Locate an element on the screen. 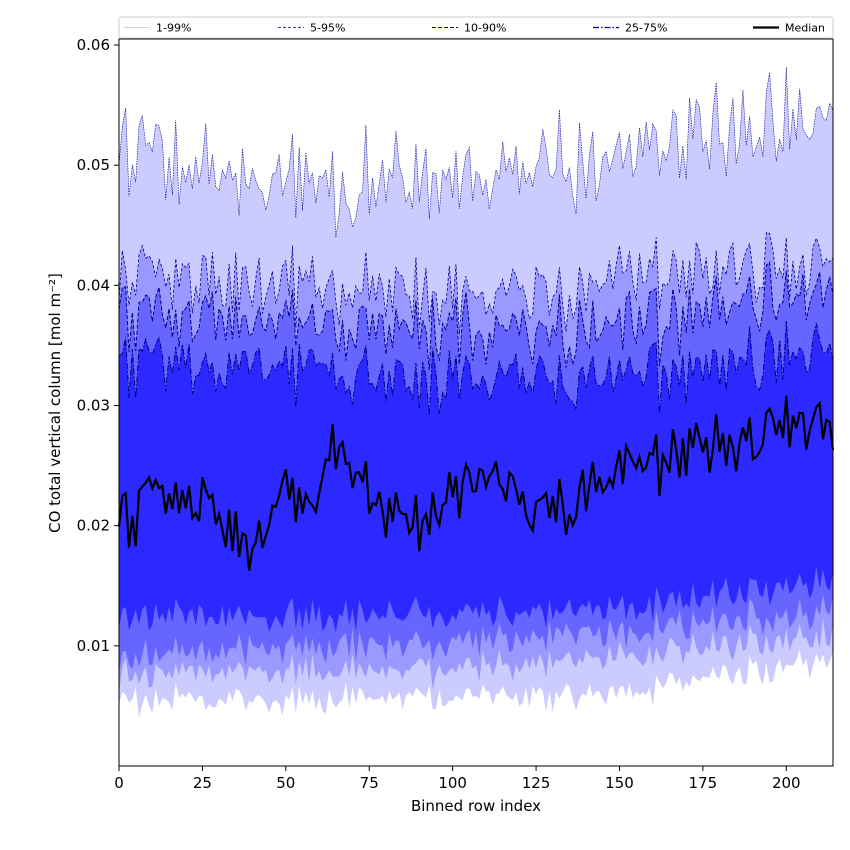  x-tick-label: 125 is located at coordinates (536, 783).